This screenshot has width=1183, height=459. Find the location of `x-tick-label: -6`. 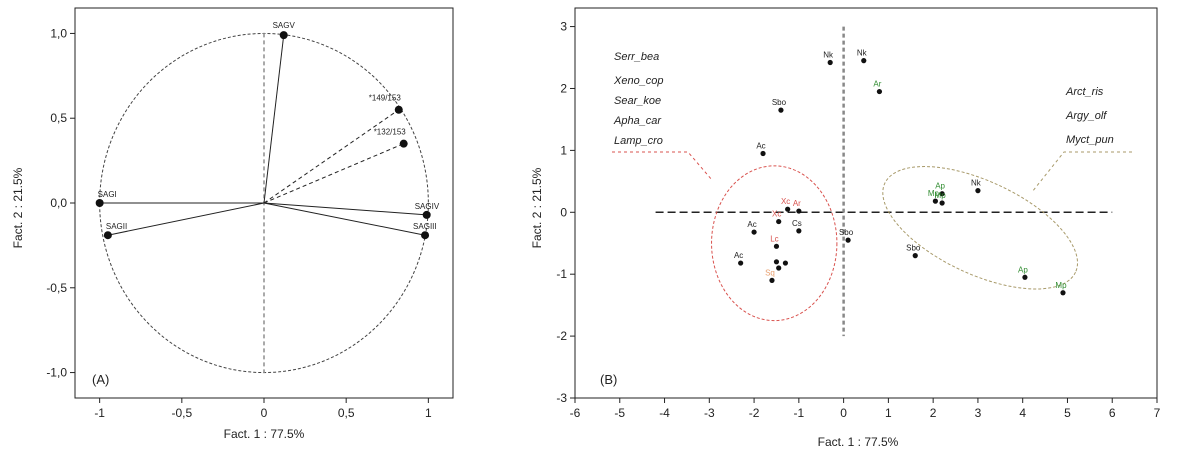

x-tick-label: -6 is located at coordinates (575, 413).